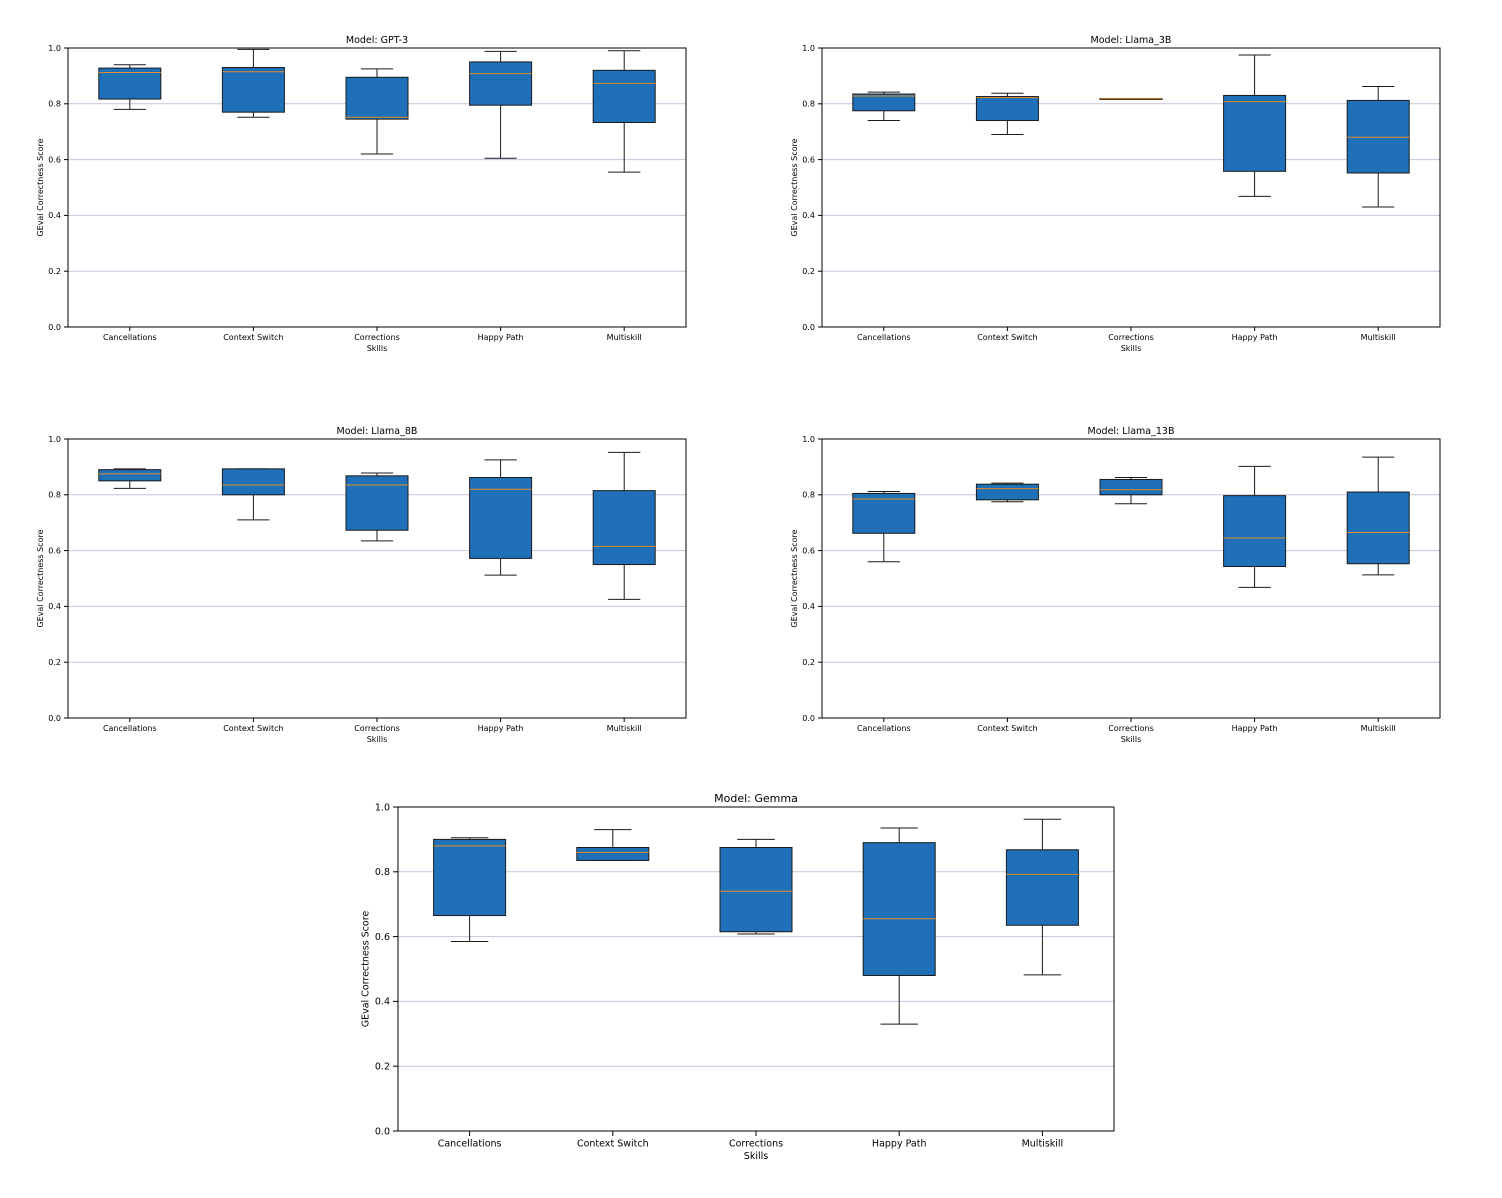  What do you see at coordinates (756, 798) in the screenshot?
I see `chart-title: Model: Gemma` at bounding box center [756, 798].